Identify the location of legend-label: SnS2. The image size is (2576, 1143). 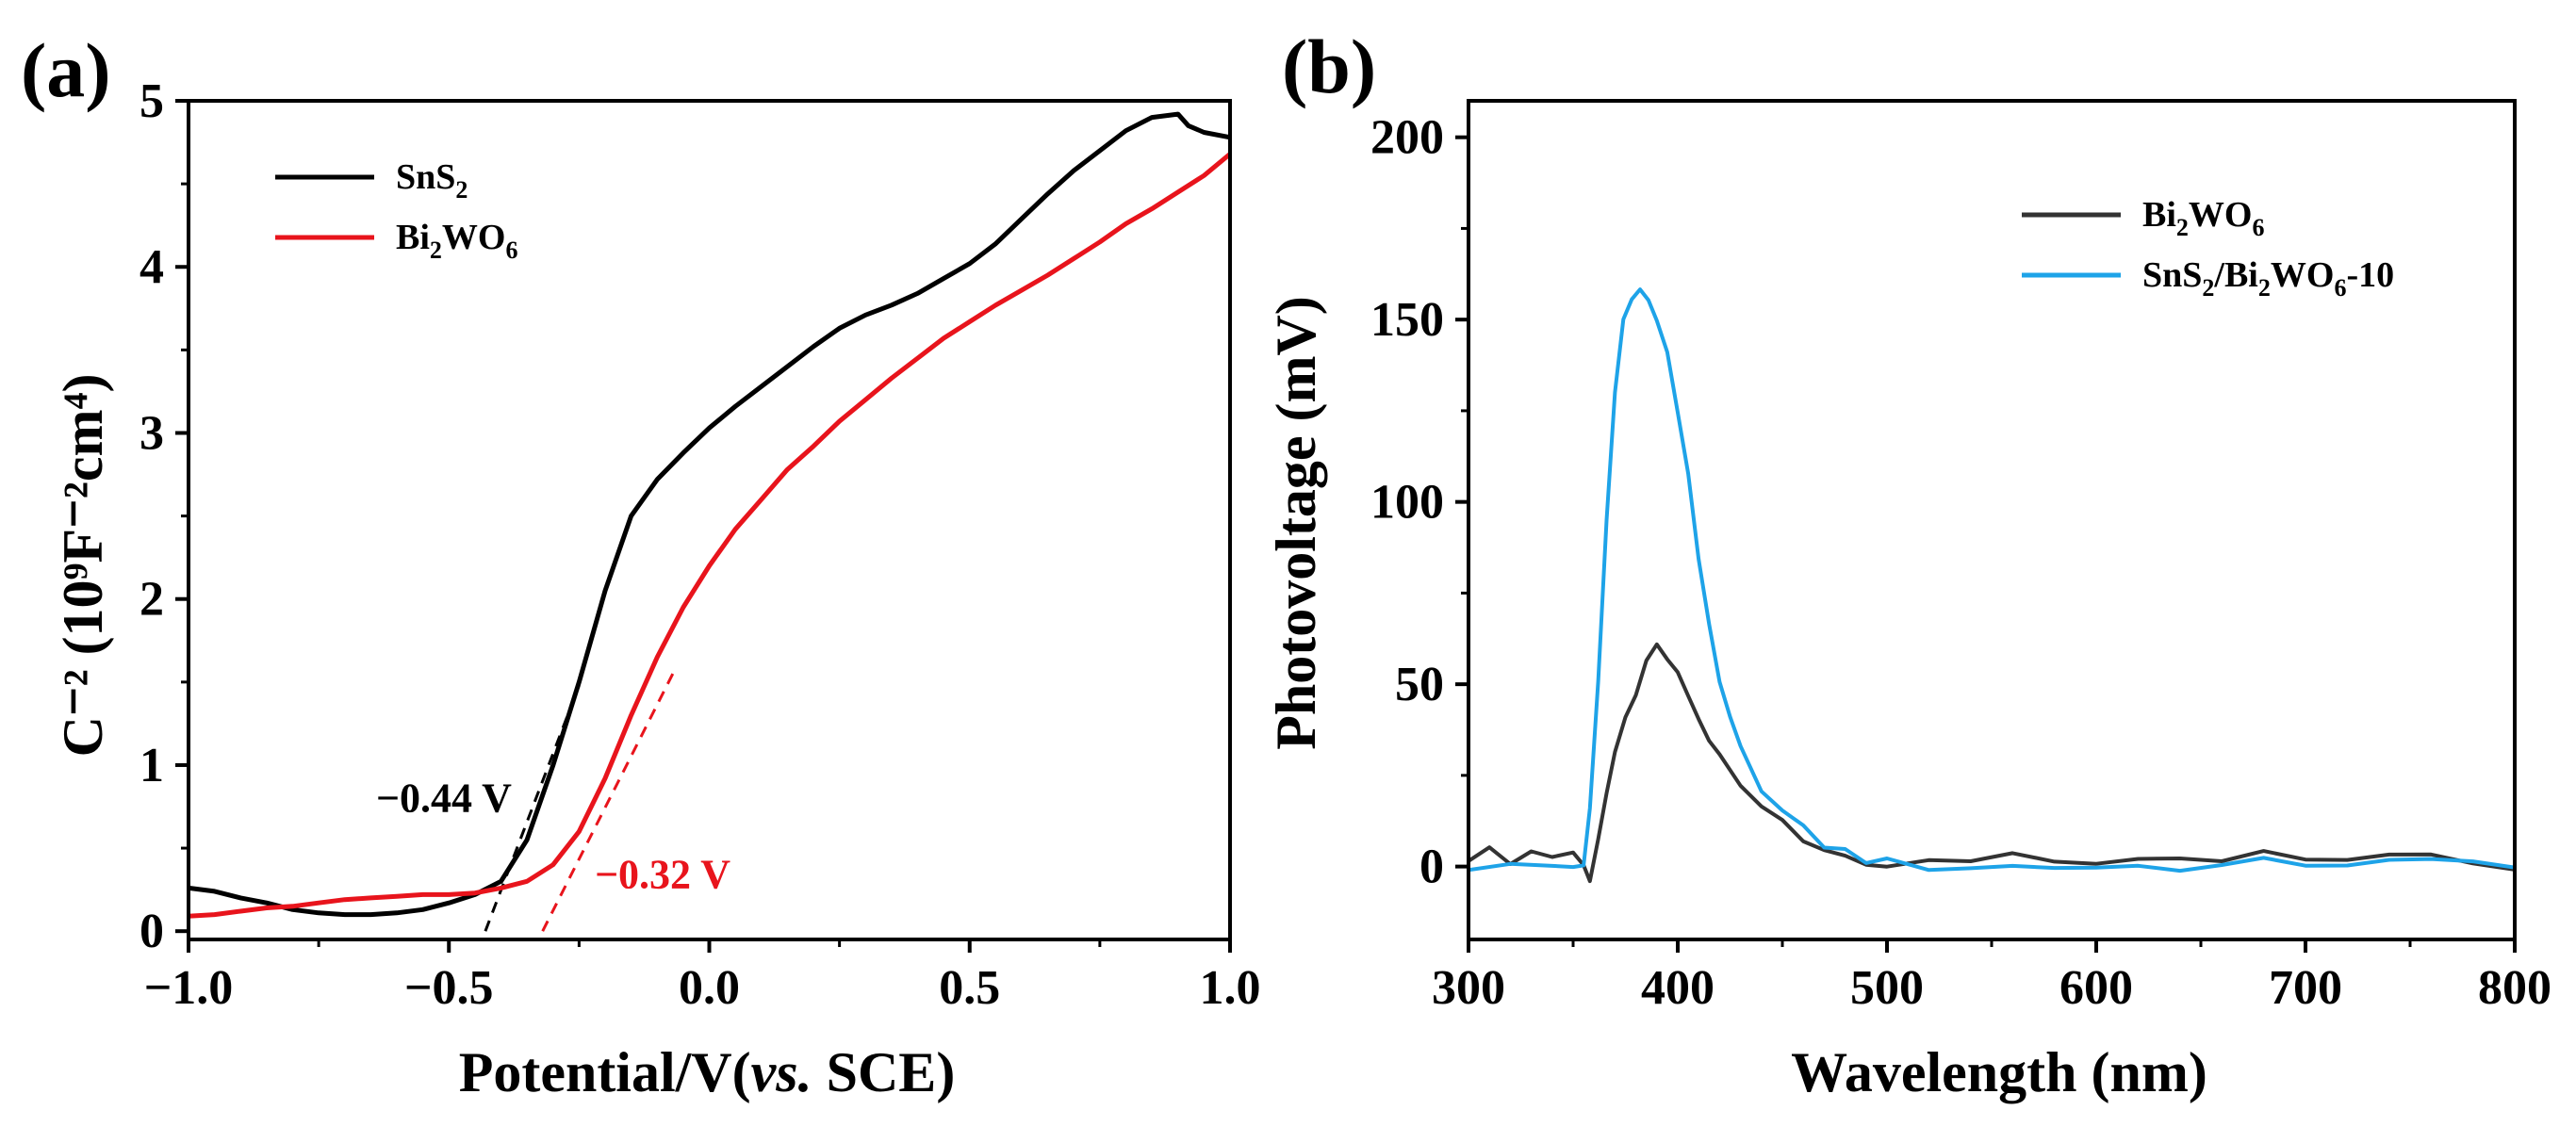
(432, 181).